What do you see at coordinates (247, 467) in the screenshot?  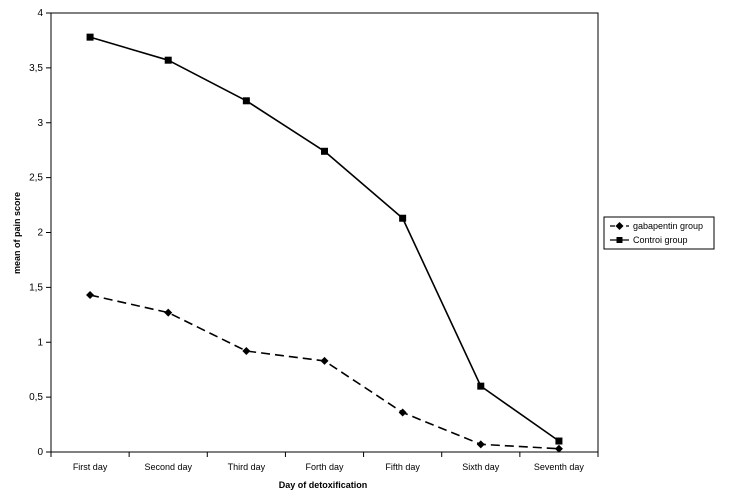 I see `x-tick-label: Third day` at bounding box center [247, 467].